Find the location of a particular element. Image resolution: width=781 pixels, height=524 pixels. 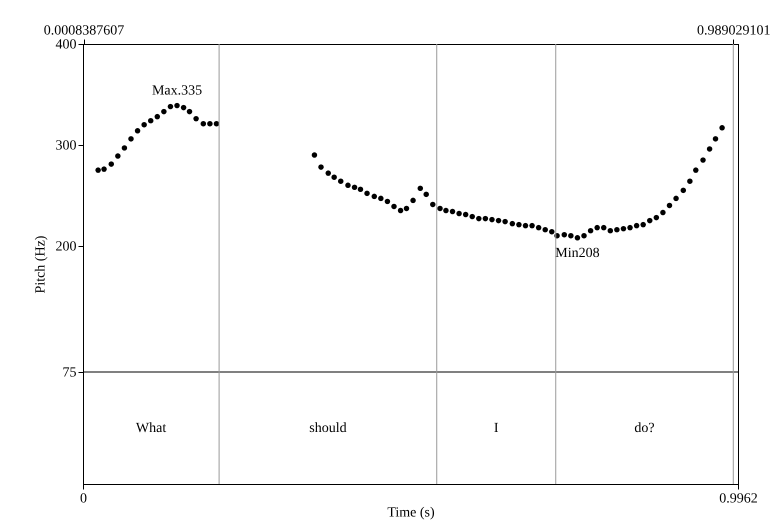

annotation: Max.335 is located at coordinates (177, 91).